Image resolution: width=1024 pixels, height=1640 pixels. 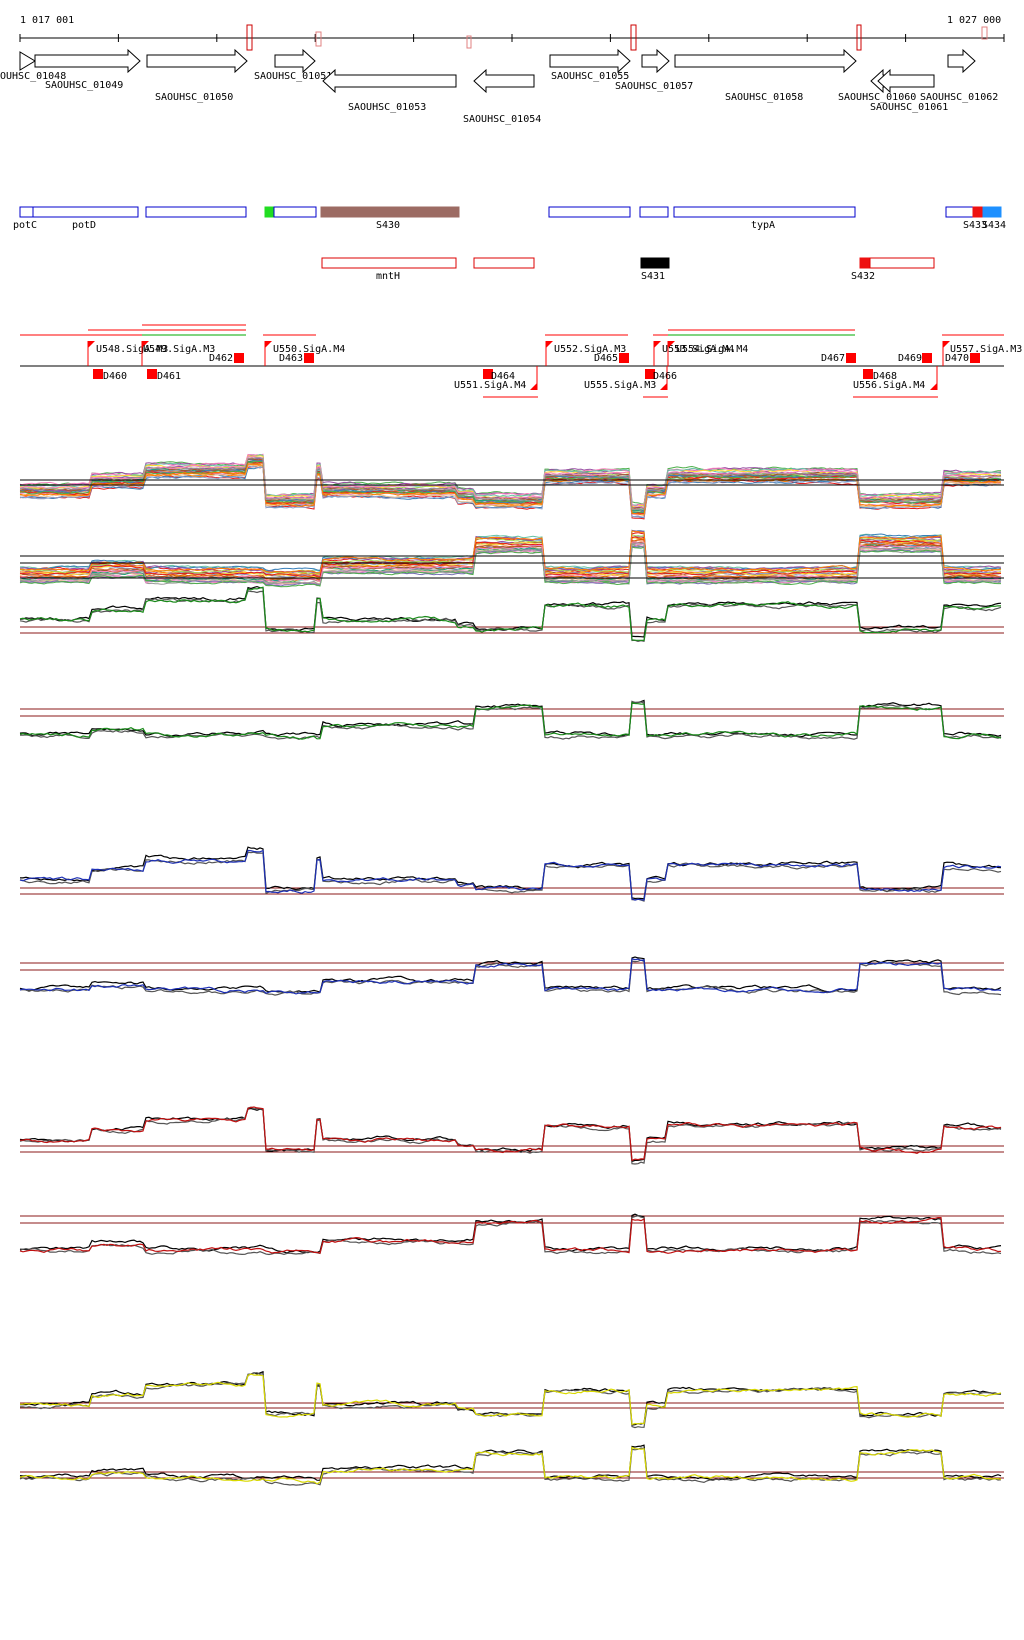 What do you see at coordinates (863, 276) in the screenshot?
I see `segment-label: S432` at bounding box center [863, 276].